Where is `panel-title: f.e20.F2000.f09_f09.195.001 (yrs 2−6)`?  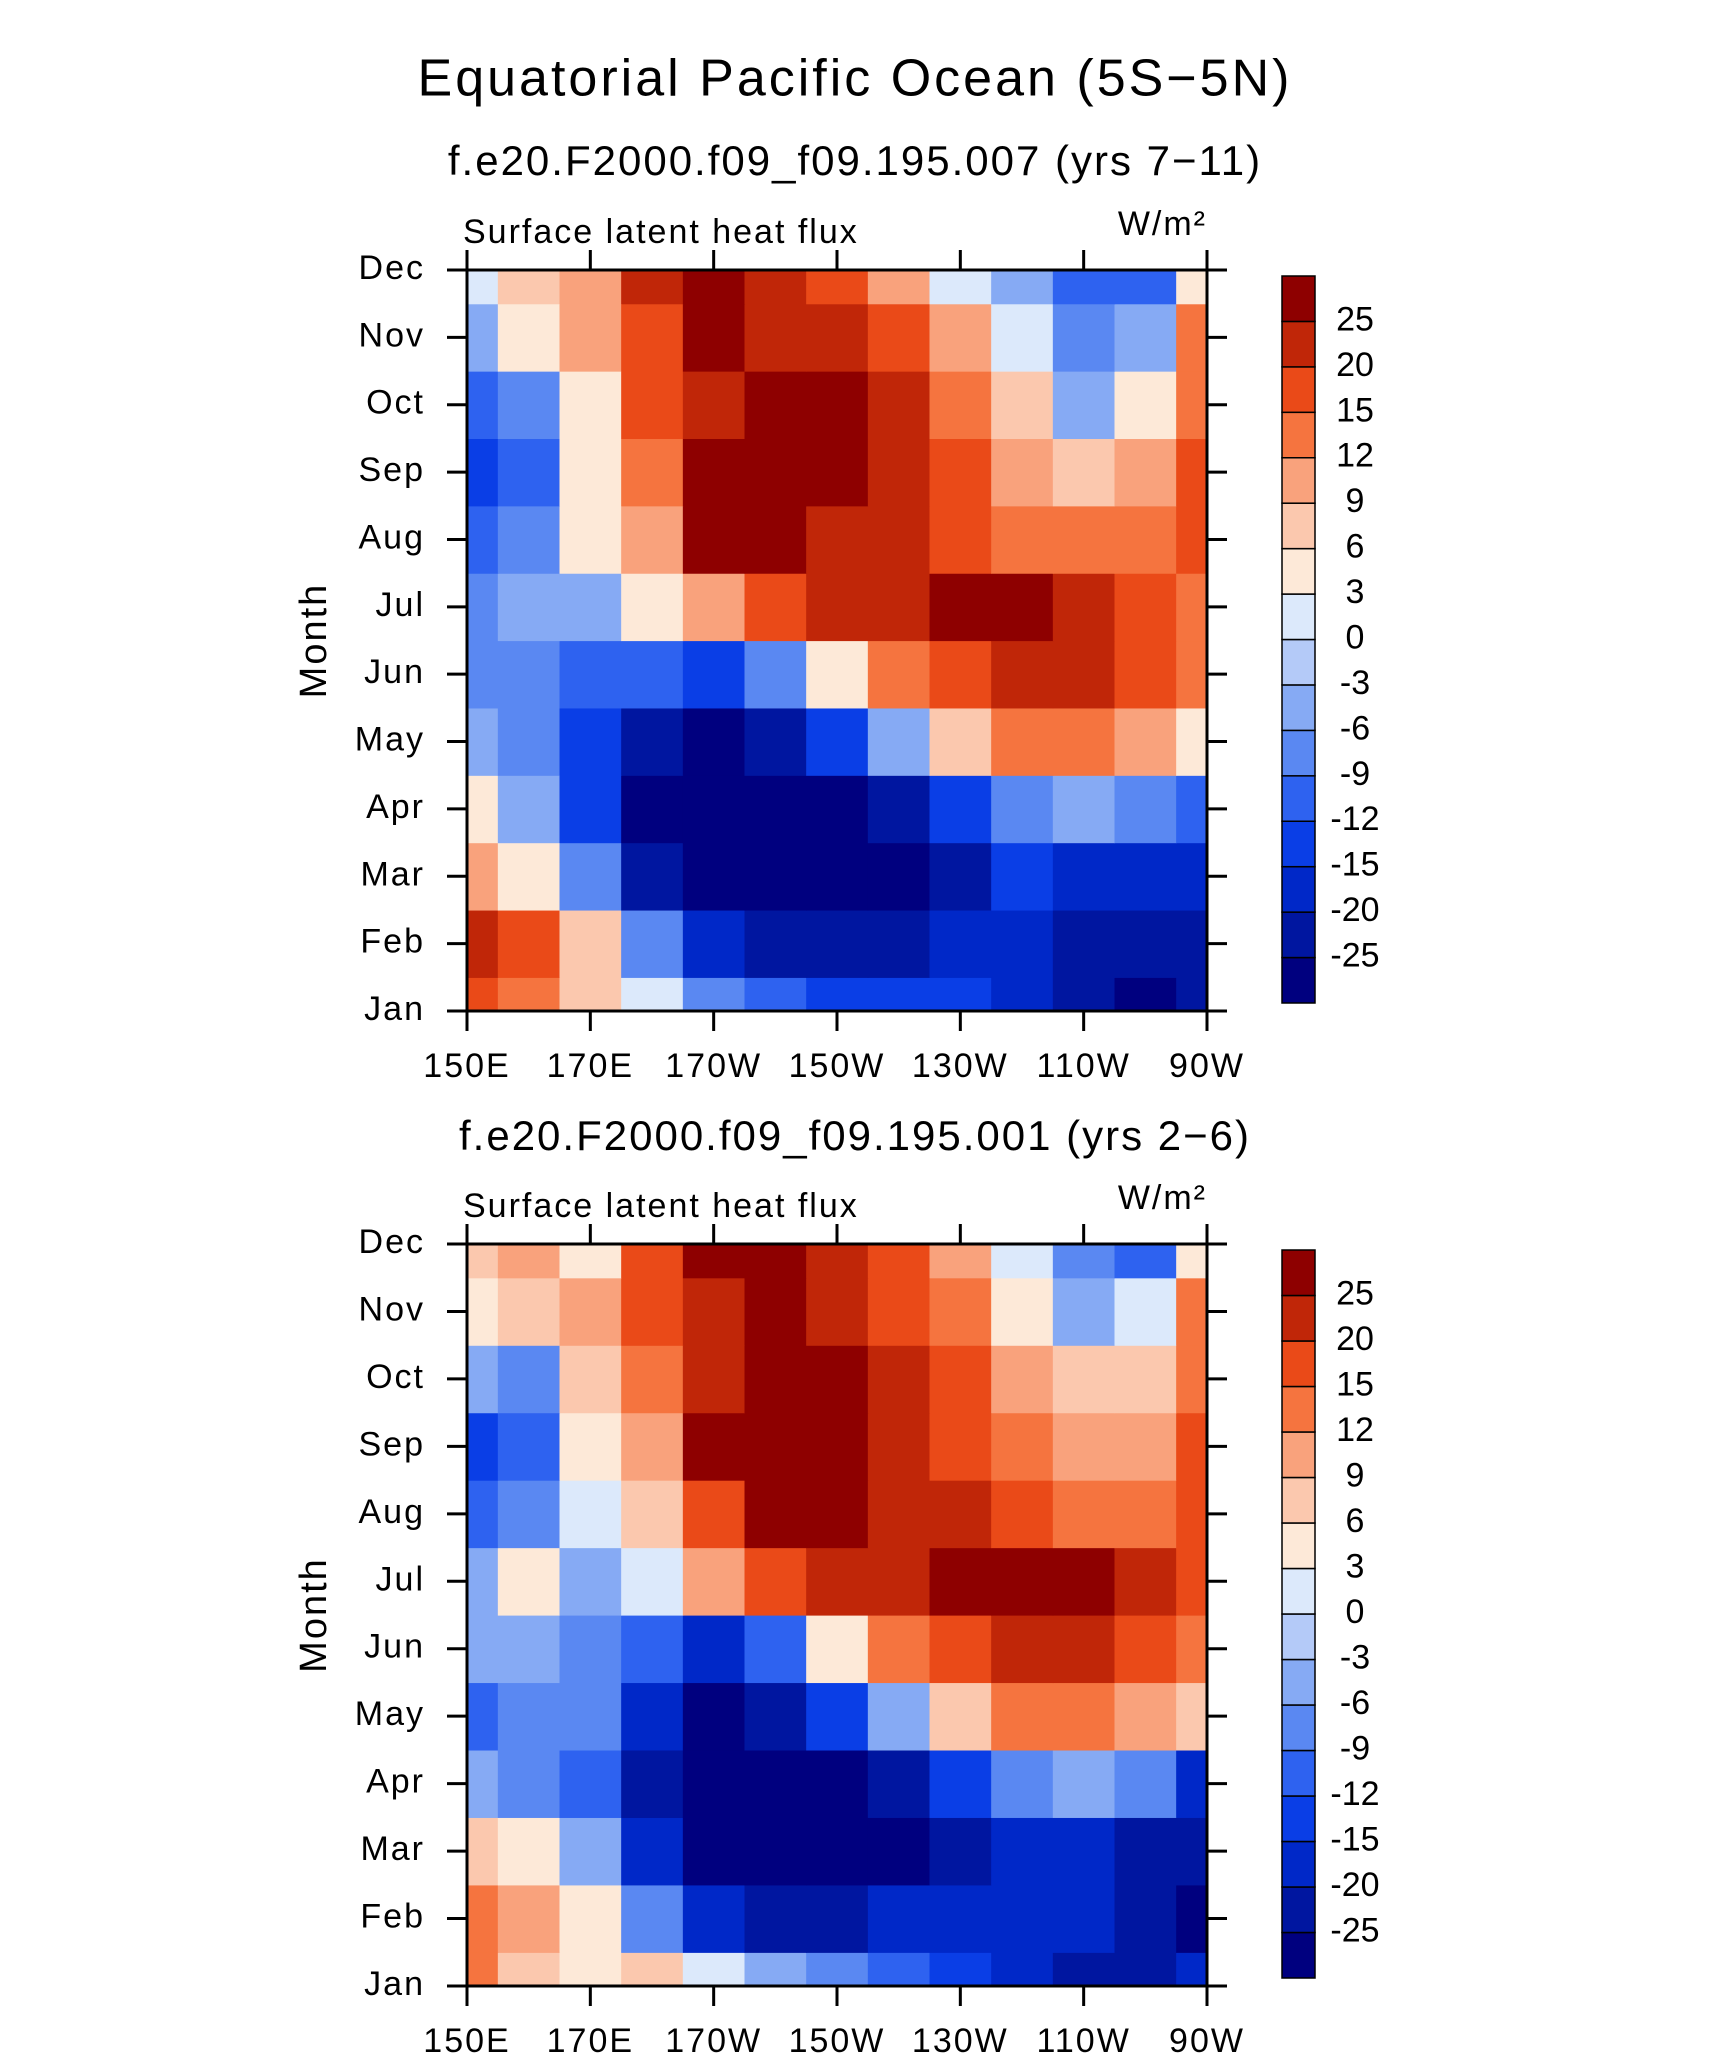 panel-title: f.e20.F2000.f09_f09.195.001 (yrs 2−6) is located at coordinates (855, 1135).